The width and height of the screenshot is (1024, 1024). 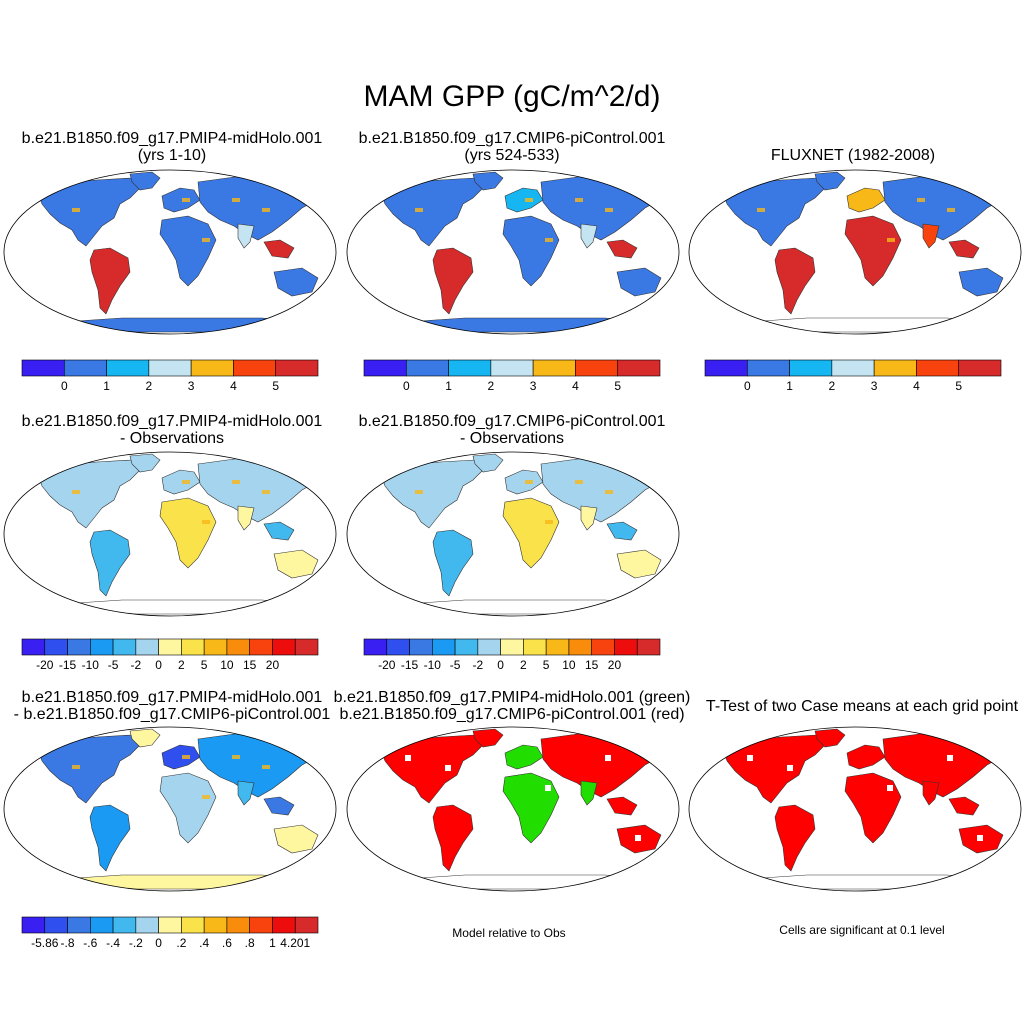 I want to click on map-p4, so click(x=170, y=534).